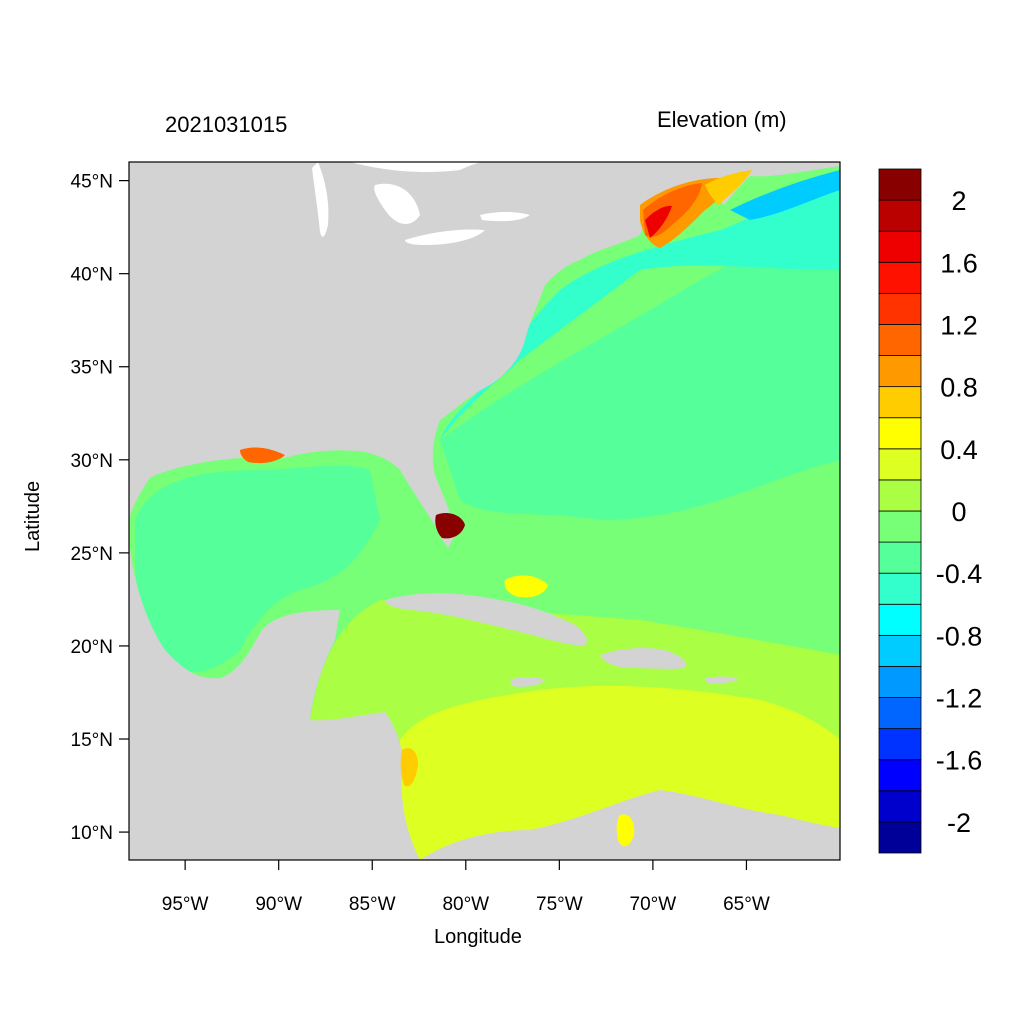 The image size is (1024, 1024). I want to click on date-label: 2021031015, so click(226, 124).